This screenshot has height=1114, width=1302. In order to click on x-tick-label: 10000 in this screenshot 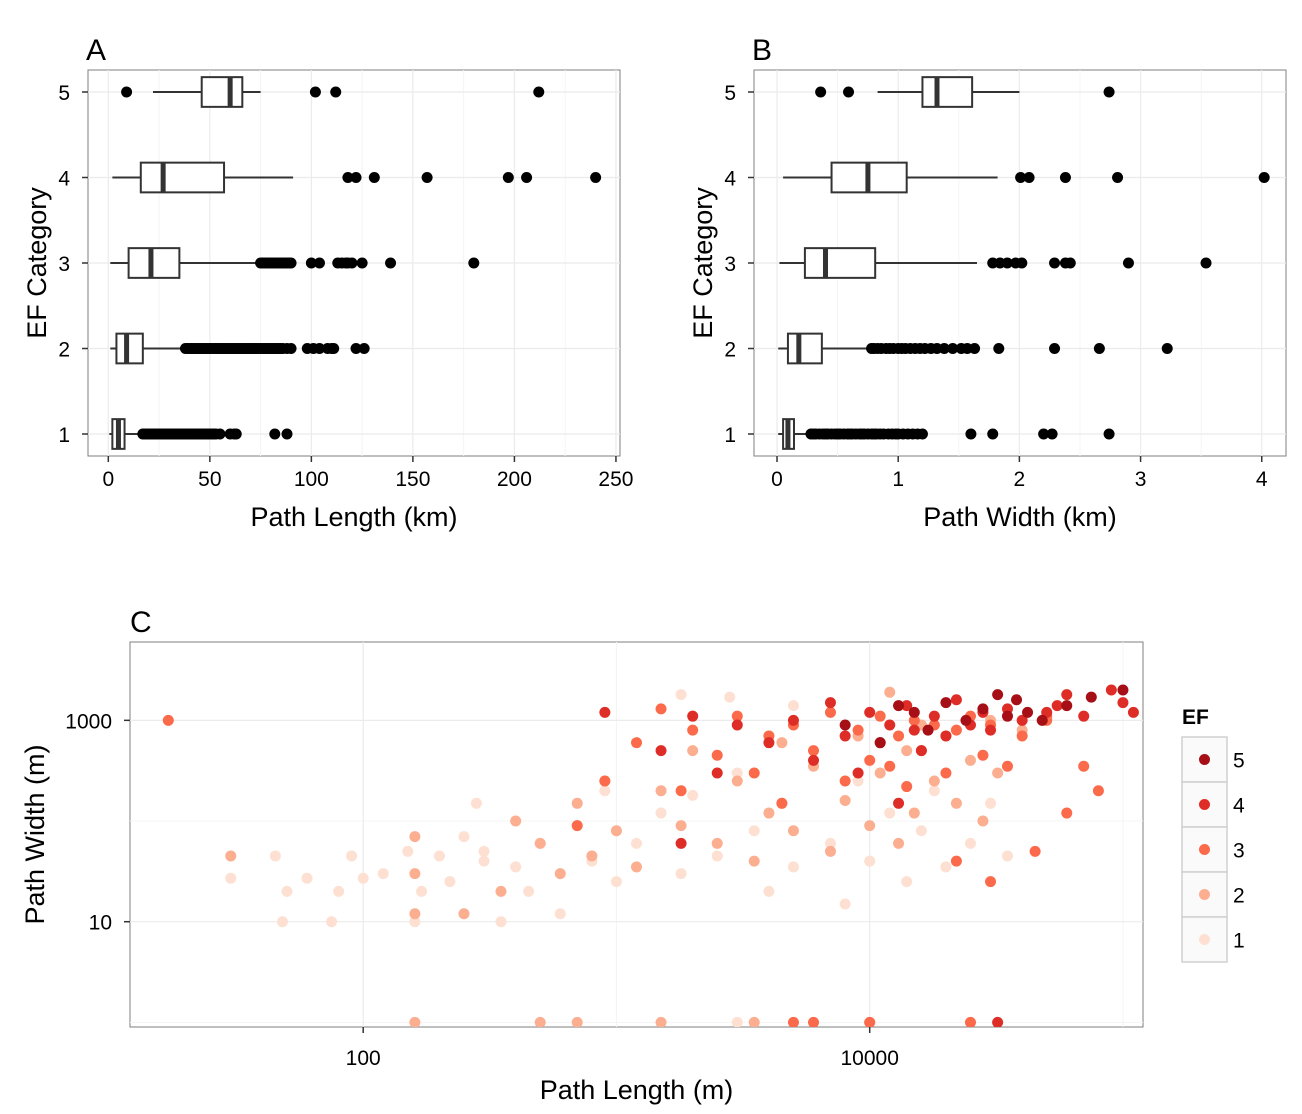, I will do `click(869, 1058)`.